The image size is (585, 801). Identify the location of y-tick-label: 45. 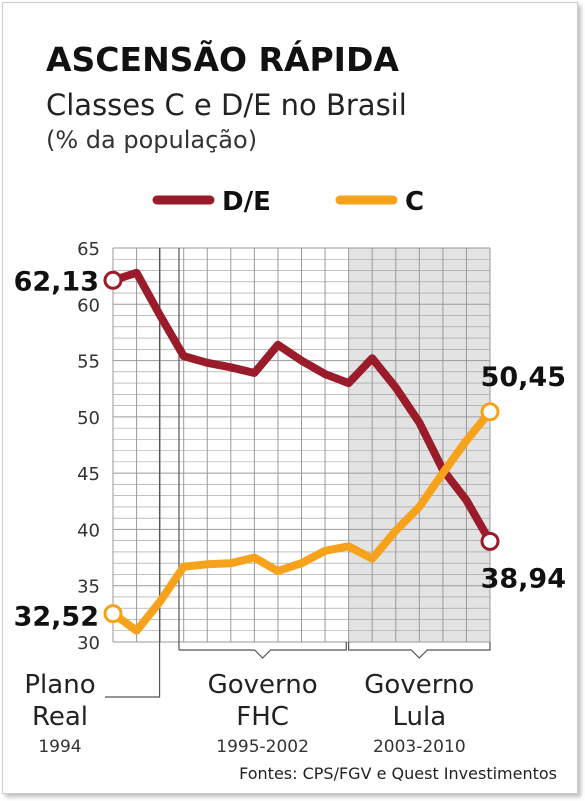
(88, 474).